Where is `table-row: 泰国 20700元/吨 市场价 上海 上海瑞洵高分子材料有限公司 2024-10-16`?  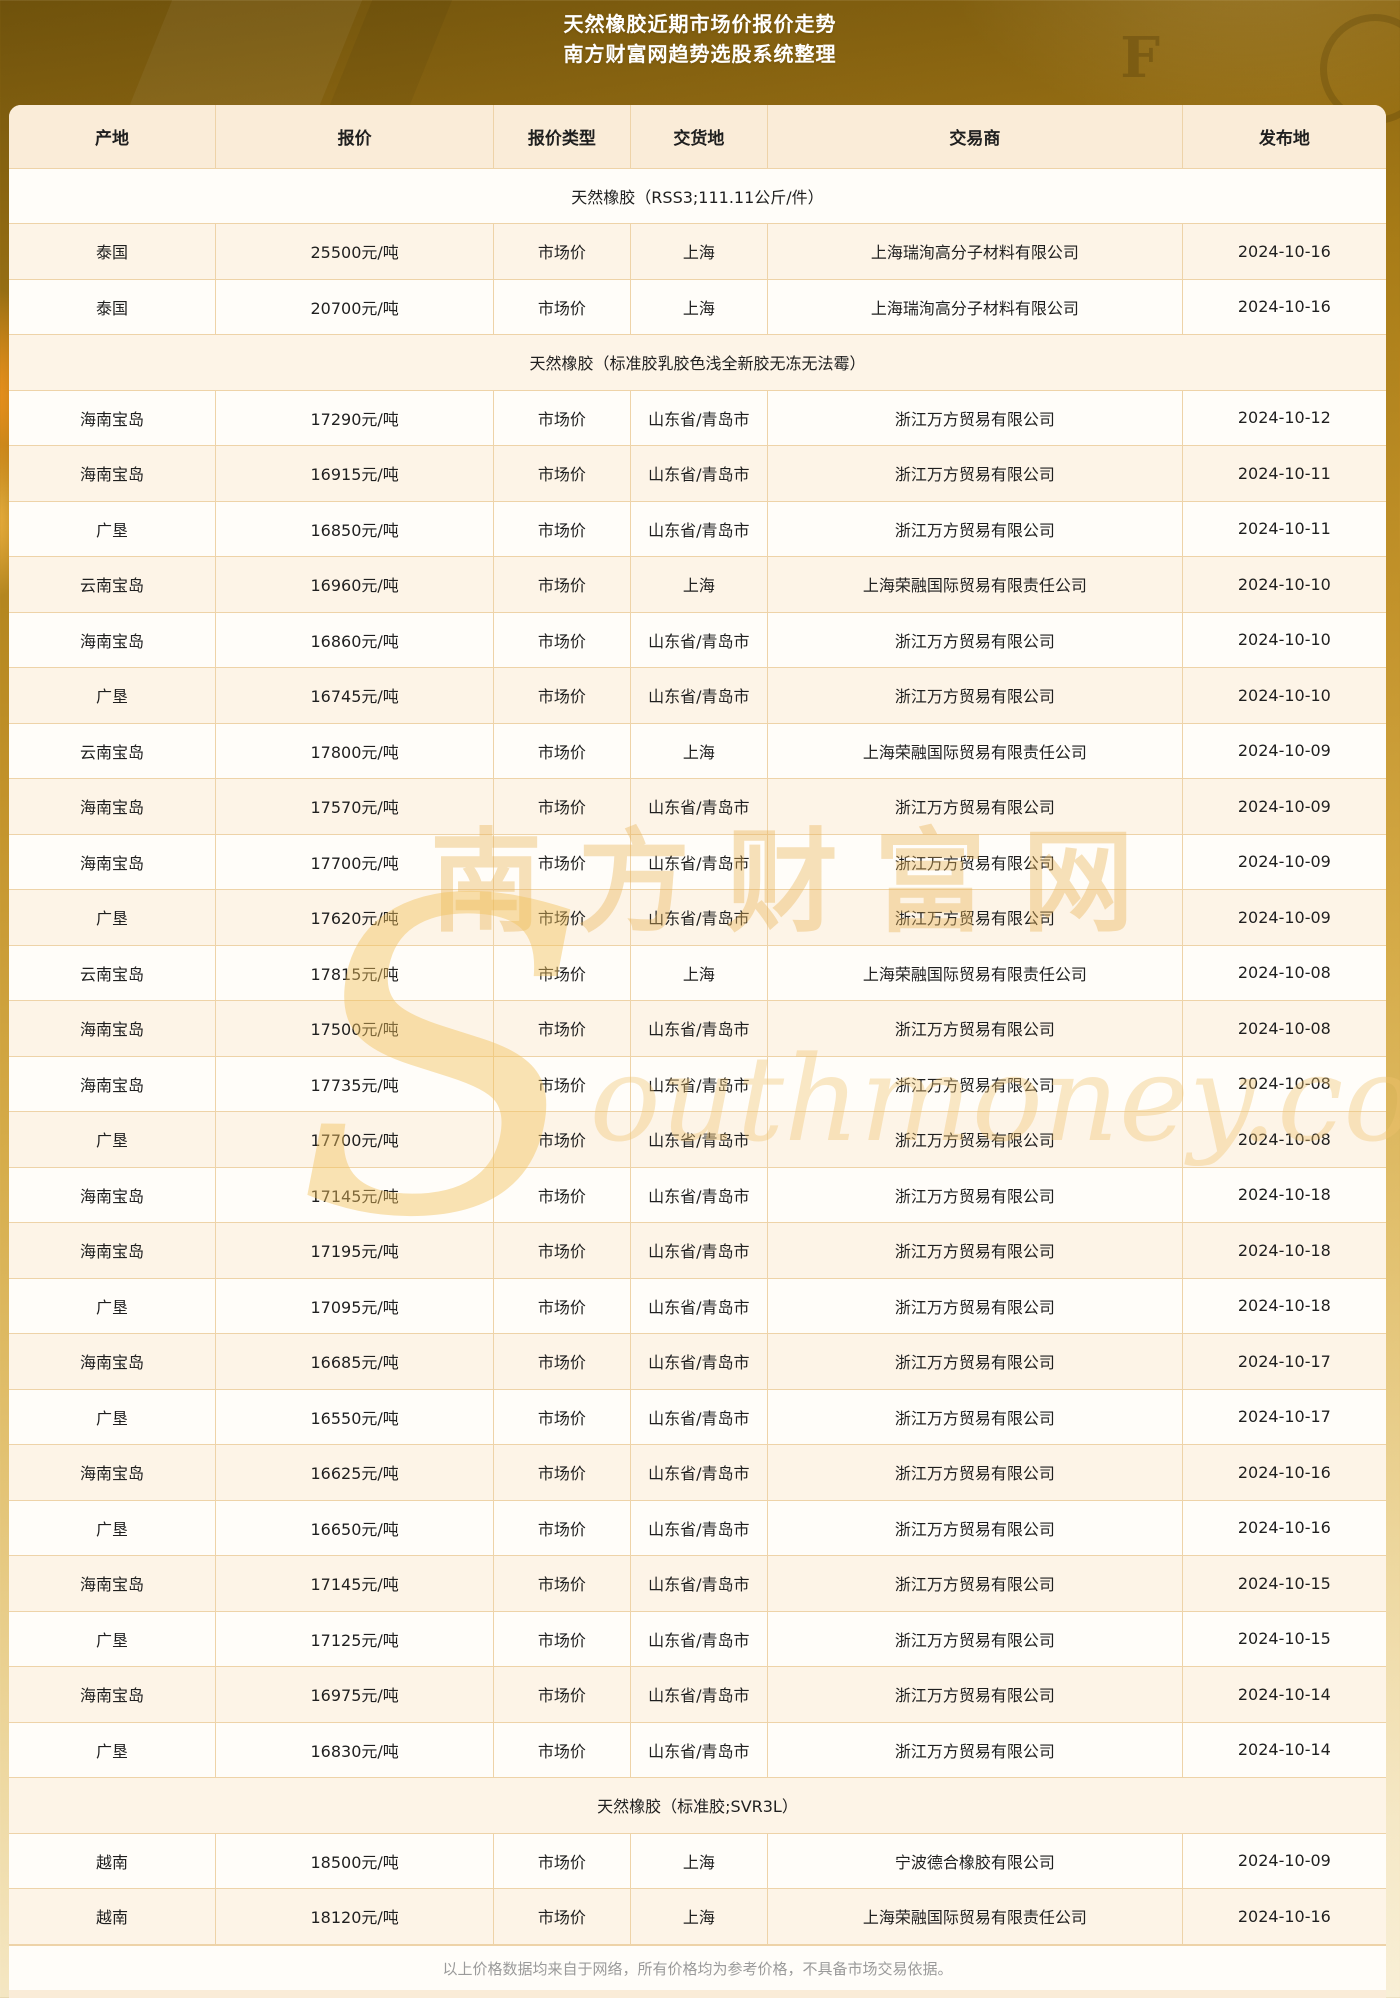
table-row: 泰国 20700元/吨 市场价 上海 上海瑞洵高分子材料有限公司 2024-10-16 is located at coordinates (697, 306).